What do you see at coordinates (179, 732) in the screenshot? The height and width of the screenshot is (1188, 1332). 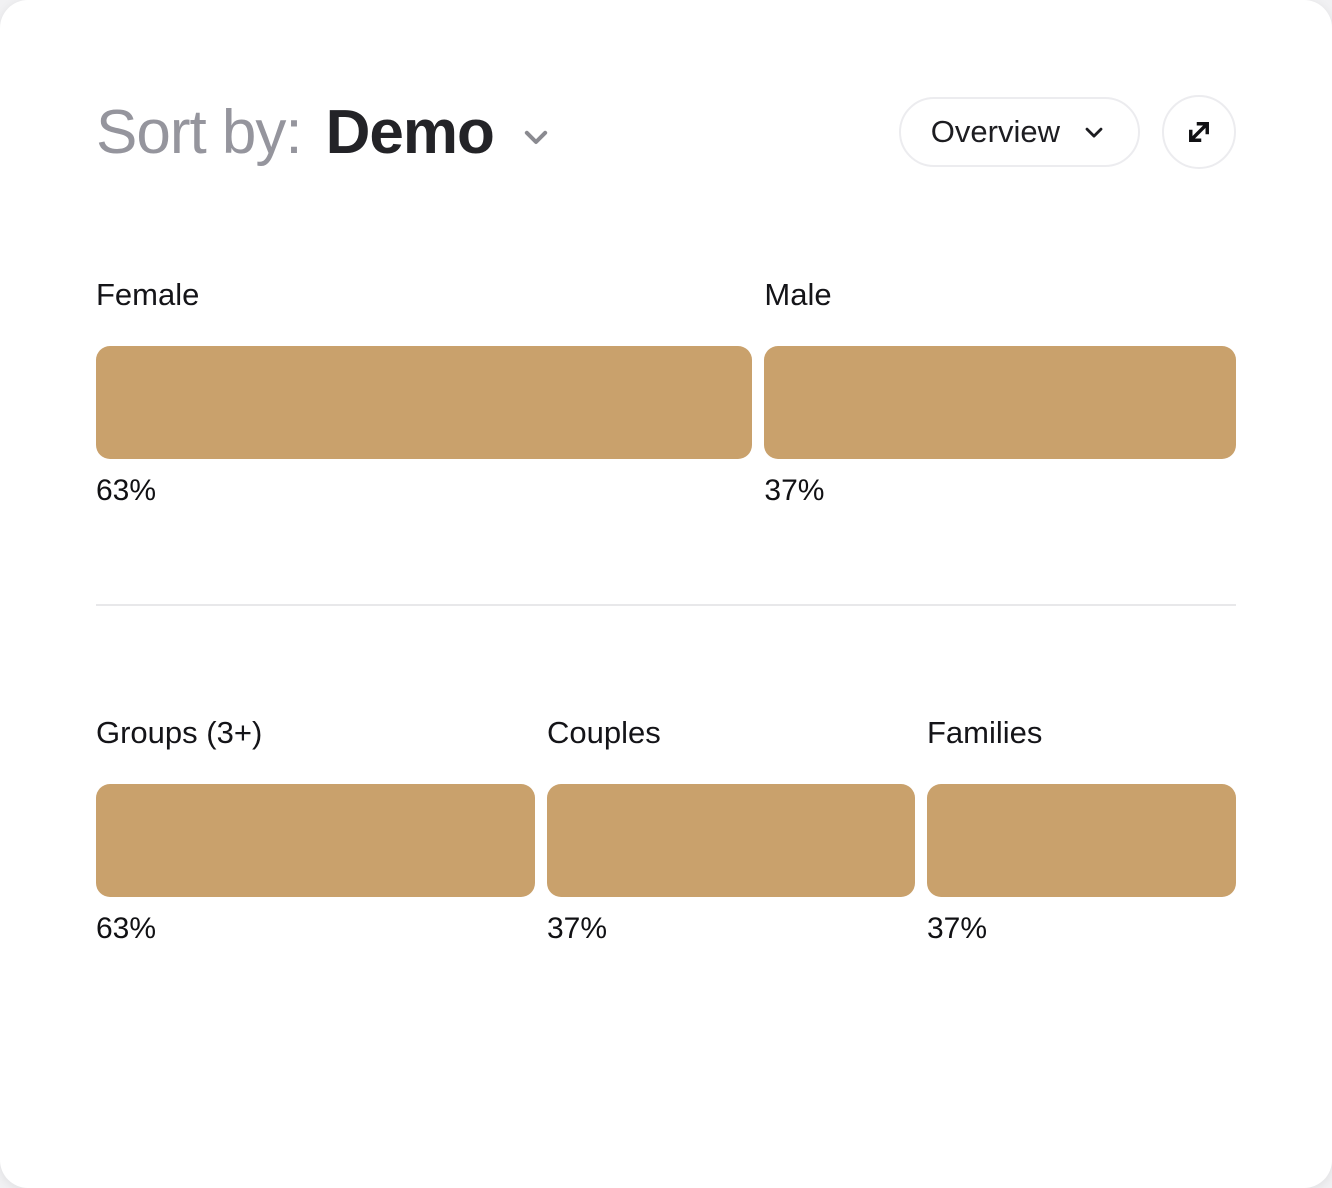 I see `bar-label: Groups (3+)` at bounding box center [179, 732].